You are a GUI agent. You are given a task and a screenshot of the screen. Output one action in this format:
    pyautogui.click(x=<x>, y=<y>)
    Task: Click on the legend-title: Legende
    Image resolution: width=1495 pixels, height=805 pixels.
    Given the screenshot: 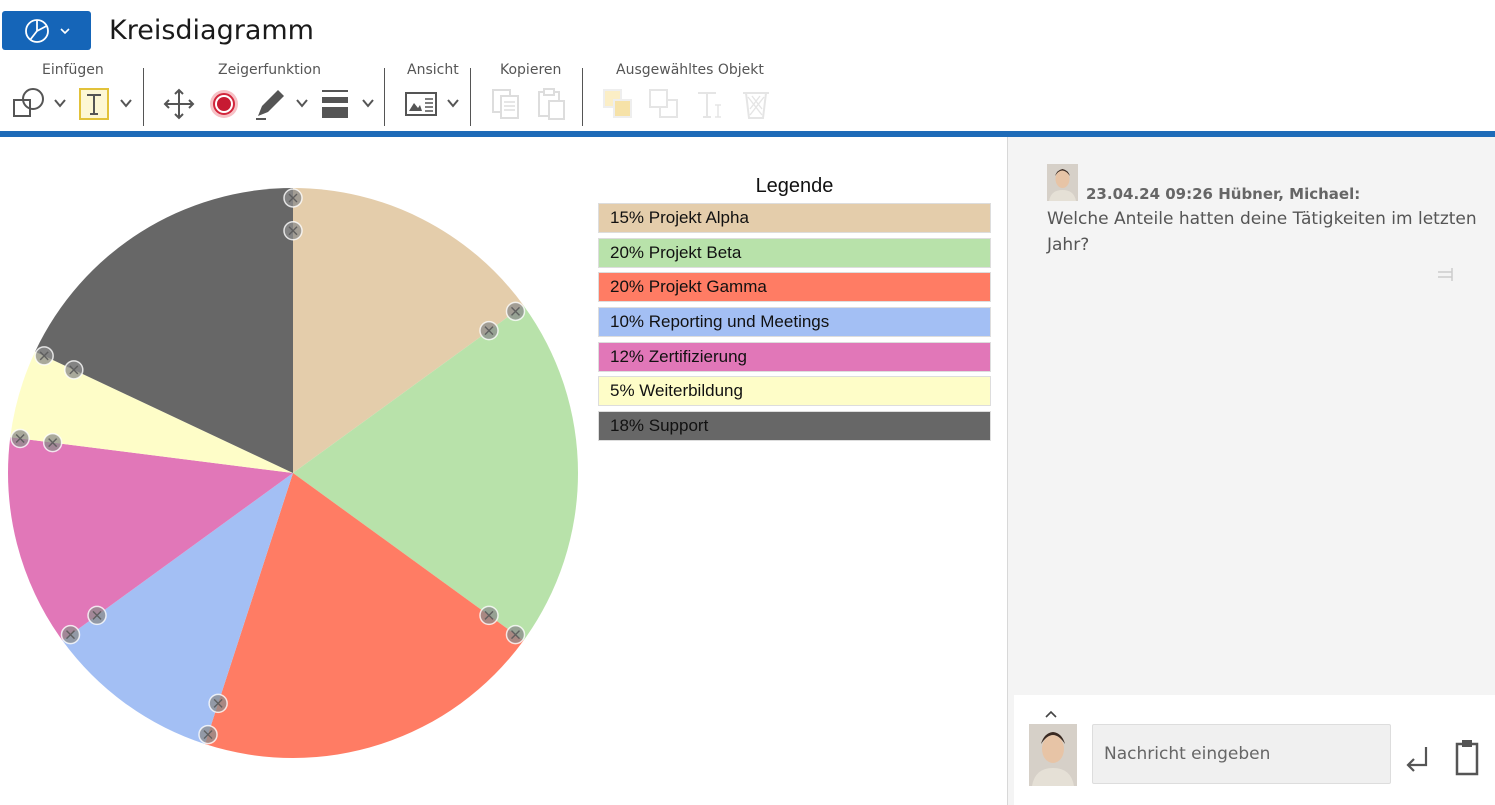 What is the action you would take?
    pyautogui.click(x=794, y=186)
    